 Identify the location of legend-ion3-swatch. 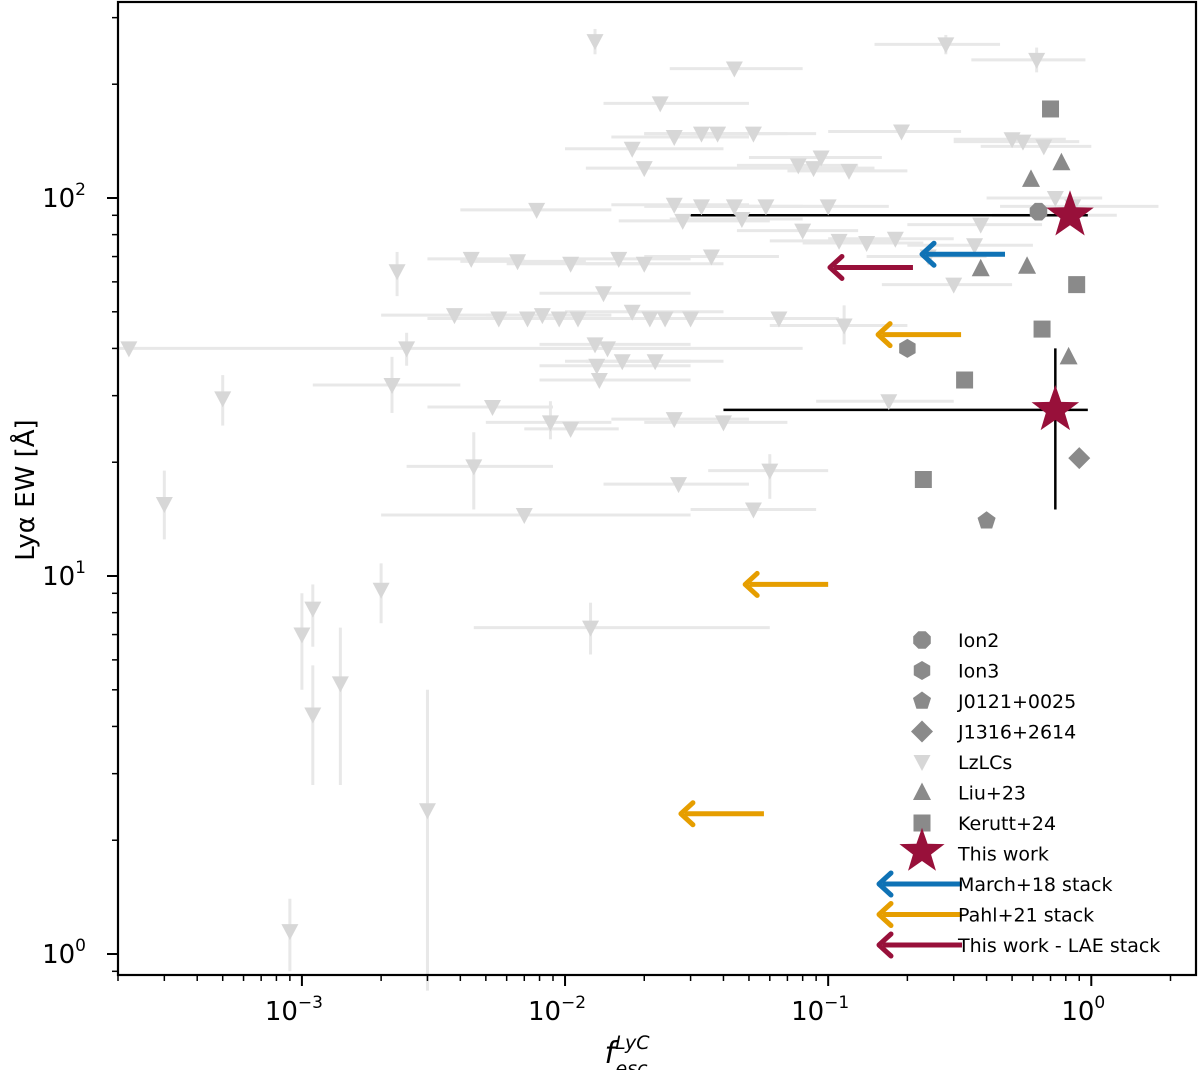
(922, 670).